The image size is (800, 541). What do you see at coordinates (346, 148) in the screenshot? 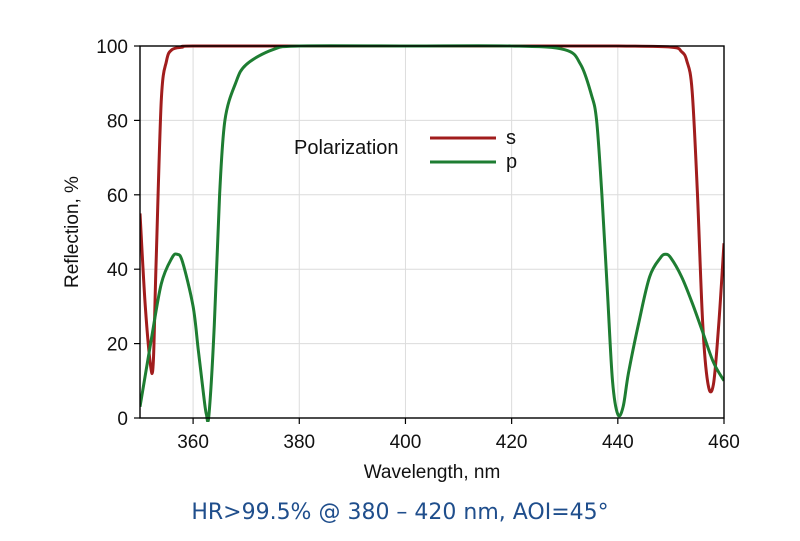
I see `legend-title: Polarization` at bounding box center [346, 148].